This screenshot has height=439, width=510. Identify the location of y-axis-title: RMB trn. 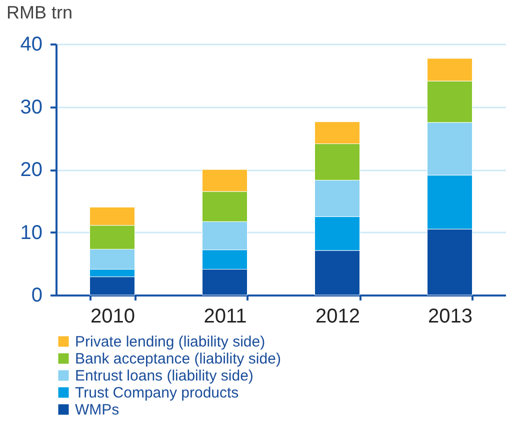
(39, 12).